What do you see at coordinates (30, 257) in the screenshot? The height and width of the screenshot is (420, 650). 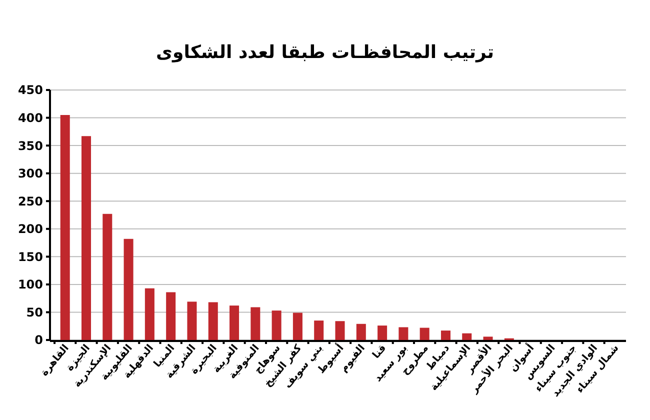 I see `y-tick-label: 150` at bounding box center [30, 257].